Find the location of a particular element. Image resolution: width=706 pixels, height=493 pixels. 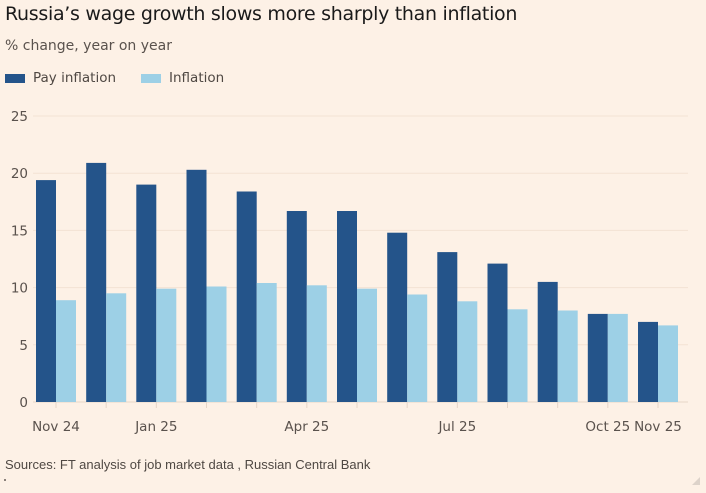

legend-label-inflation: Inflation is located at coordinates (197, 78).